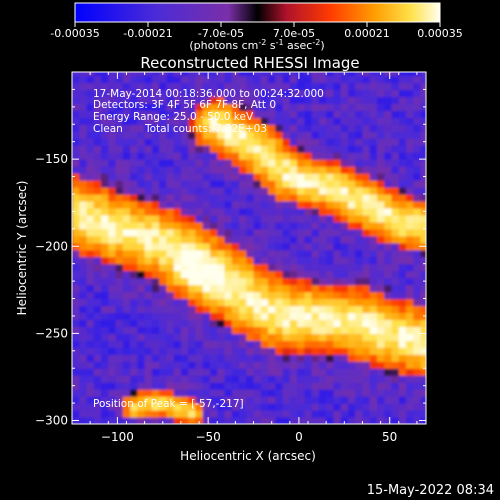 The width and height of the screenshot is (500, 500). I want to click on annotation-time-range: 17-May-2014 00:18:36.000 to 00:24:32.000, so click(208, 94).